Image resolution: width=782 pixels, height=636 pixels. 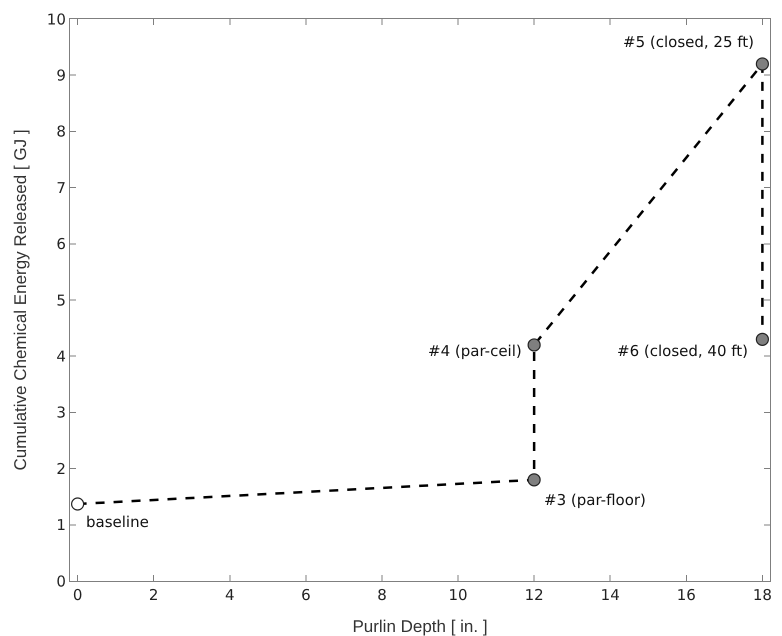 I want to click on x-tick-label: 2, so click(x=153, y=595).